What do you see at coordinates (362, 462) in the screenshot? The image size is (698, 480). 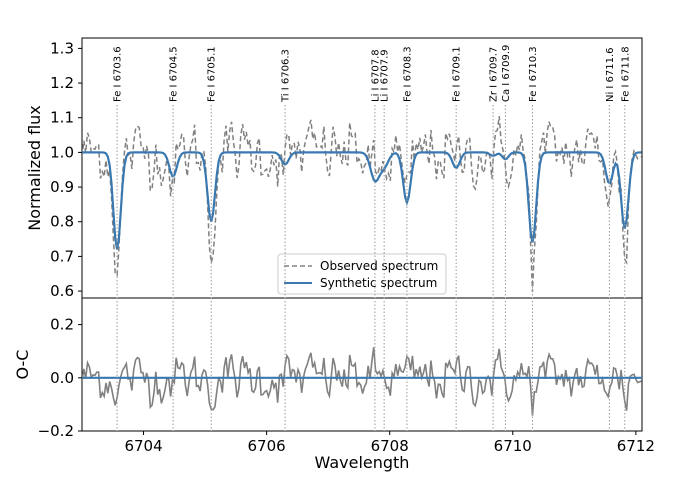 I see `x-axis-label: Wavelength` at bounding box center [362, 462].